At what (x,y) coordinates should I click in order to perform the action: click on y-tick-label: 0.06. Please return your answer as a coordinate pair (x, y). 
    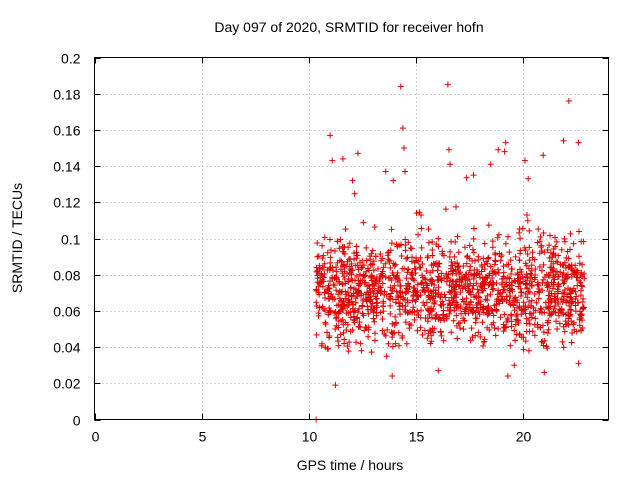
    Looking at the image, I should click on (66, 312).